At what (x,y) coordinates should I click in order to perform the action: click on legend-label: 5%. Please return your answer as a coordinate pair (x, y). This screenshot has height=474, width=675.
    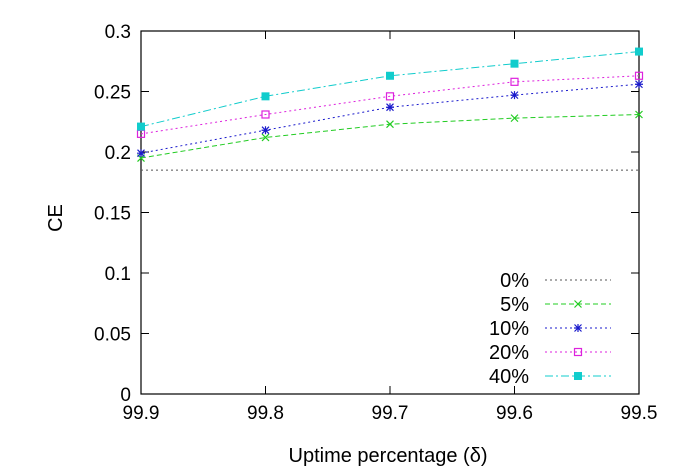
    Looking at the image, I should click on (514, 305).